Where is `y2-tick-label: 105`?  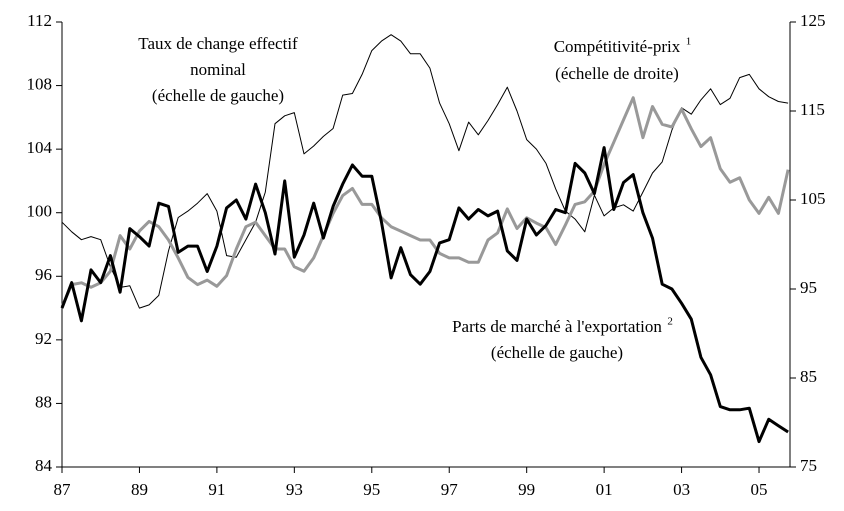
y2-tick-label: 105 is located at coordinates (813, 198).